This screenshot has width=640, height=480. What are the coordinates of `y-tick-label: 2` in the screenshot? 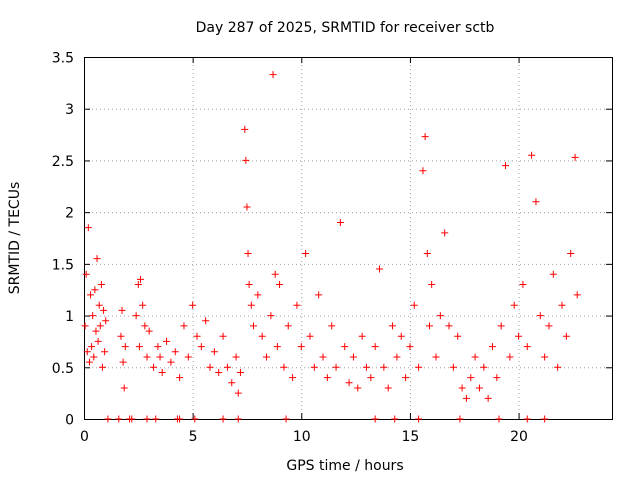 It's located at (69, 214).